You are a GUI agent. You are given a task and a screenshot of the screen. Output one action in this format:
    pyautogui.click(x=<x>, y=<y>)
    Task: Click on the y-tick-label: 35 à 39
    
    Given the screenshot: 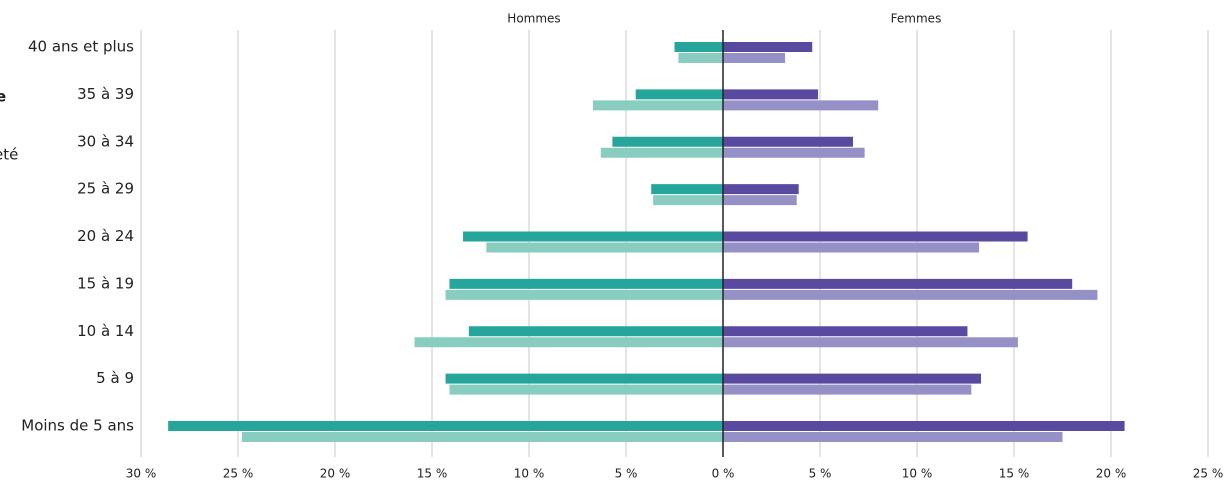 What is the action you would take?
    pyautogui.click(x=105, y=94)
    